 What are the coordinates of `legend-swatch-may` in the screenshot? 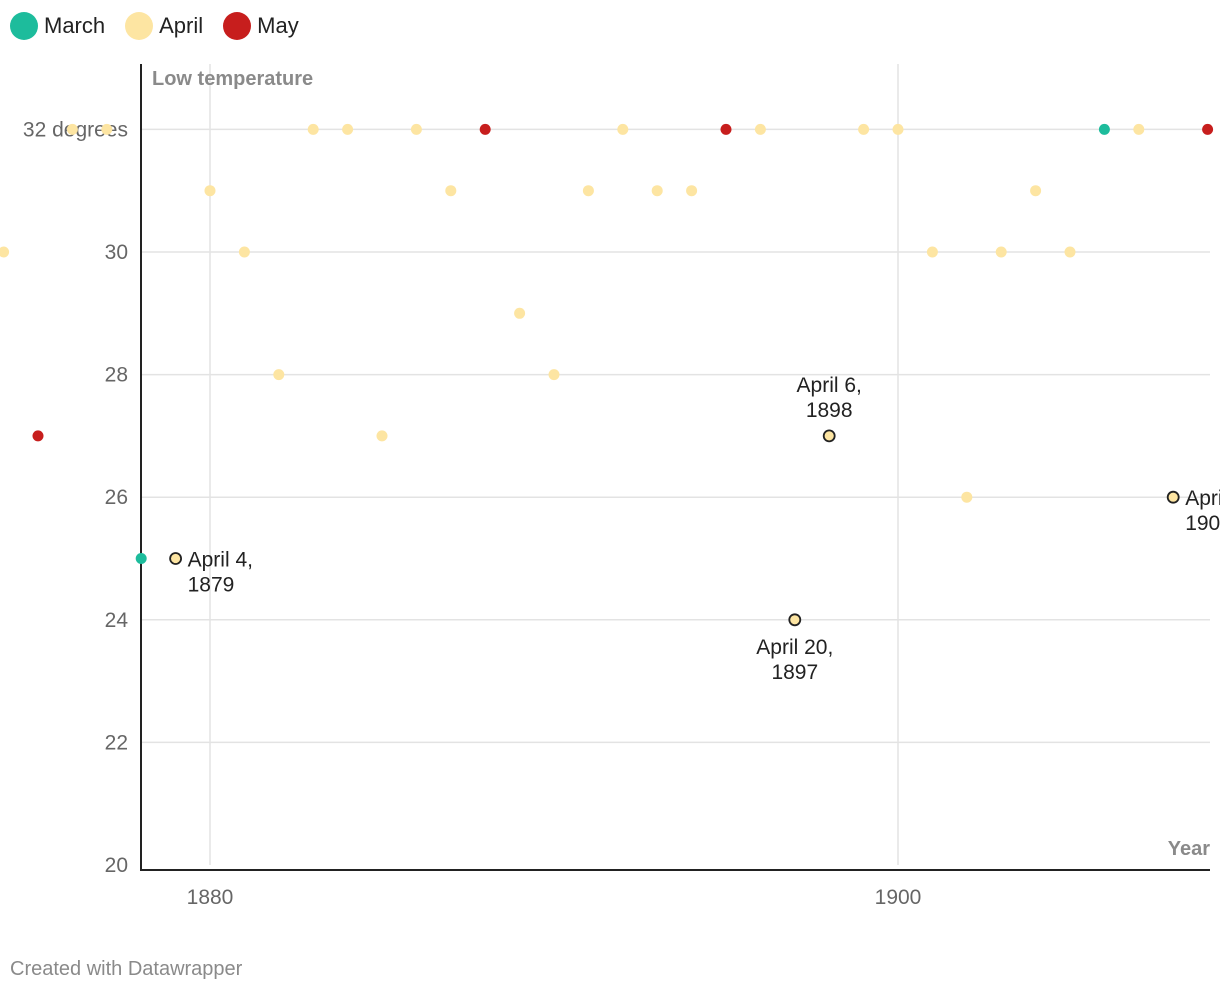 It's located at (237, 26).